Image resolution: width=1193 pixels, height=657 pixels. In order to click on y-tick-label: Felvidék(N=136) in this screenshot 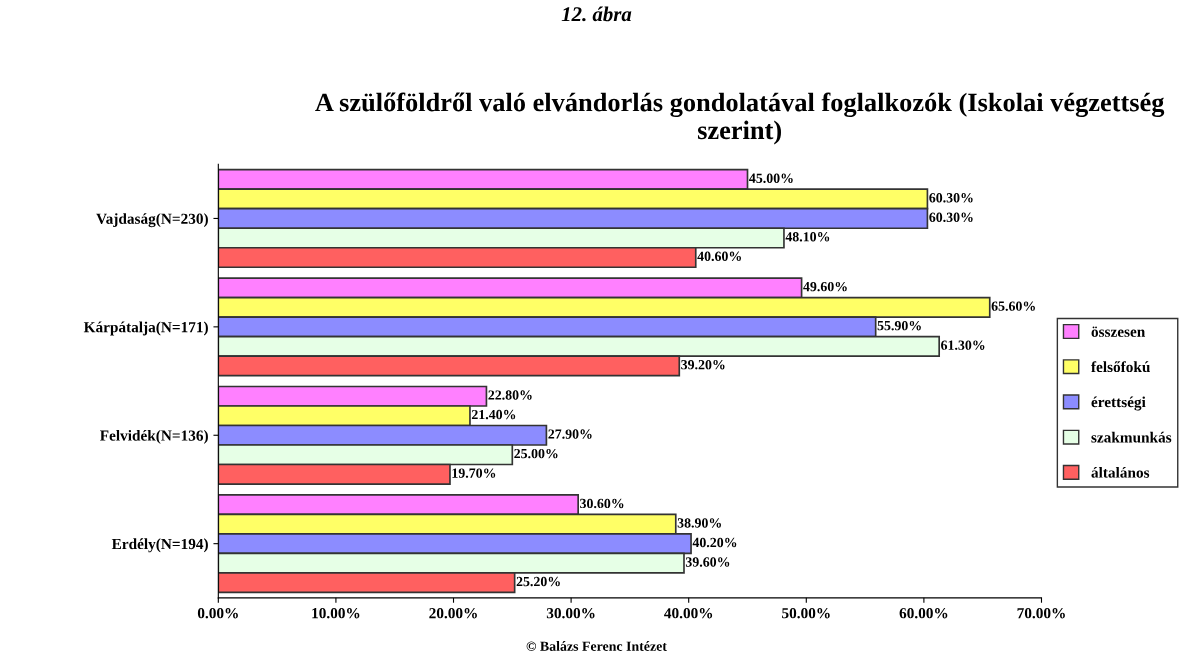, I will do `click(154, 436)`.